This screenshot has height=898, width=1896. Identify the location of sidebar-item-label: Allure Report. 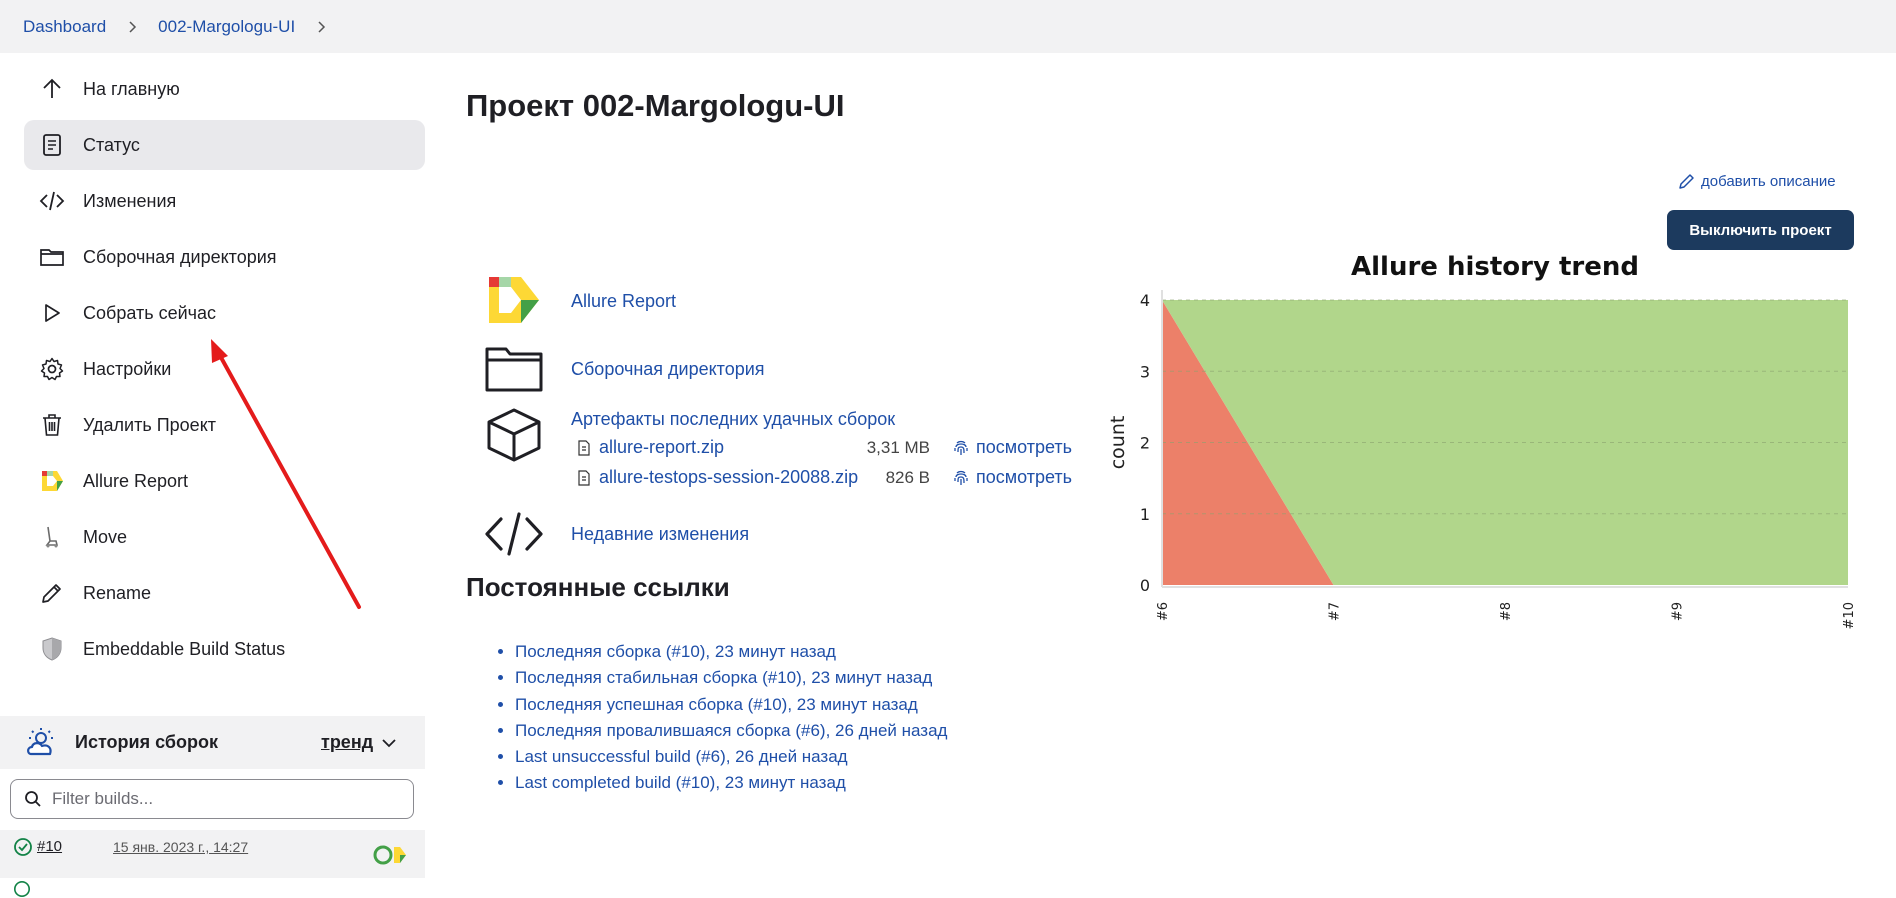
(136, 480).